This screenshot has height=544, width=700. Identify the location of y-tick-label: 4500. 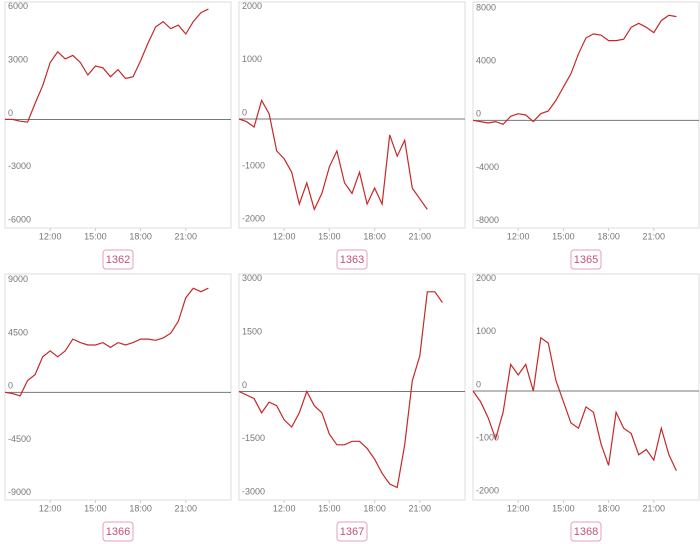
(18, 332).